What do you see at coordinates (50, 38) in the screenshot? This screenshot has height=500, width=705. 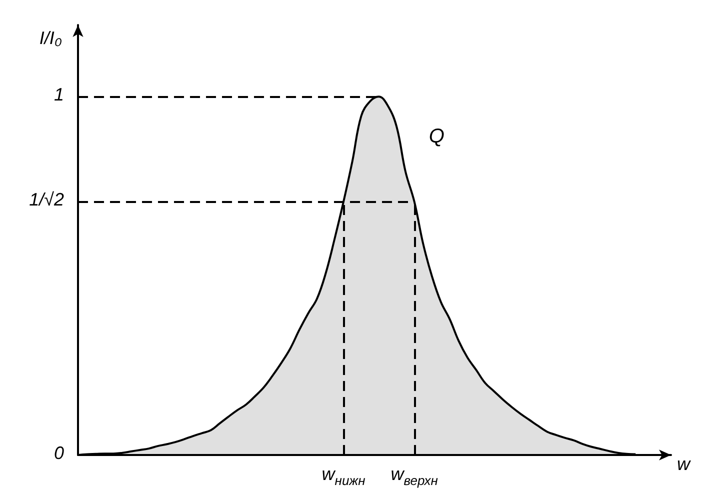 I see `y-axis-title: I/I₀` at bounding box center [50, 38].